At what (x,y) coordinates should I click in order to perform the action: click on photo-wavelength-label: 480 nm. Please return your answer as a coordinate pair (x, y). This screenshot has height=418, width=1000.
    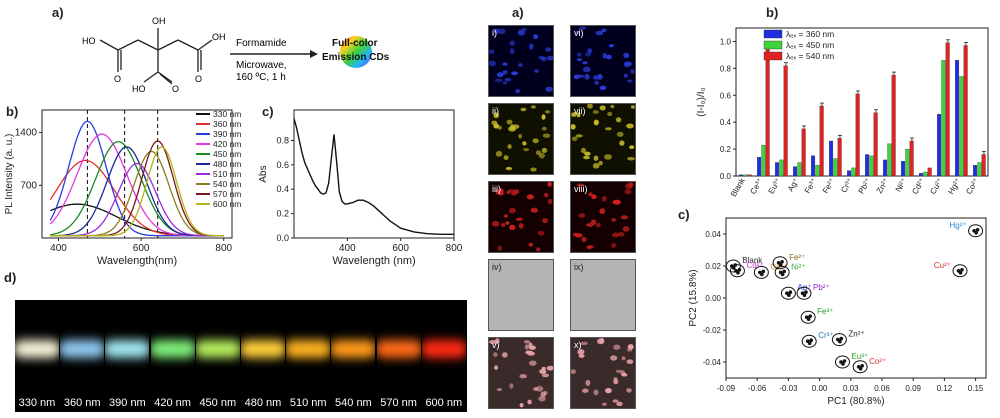
    Looking at the image, I should click on (263, 403).